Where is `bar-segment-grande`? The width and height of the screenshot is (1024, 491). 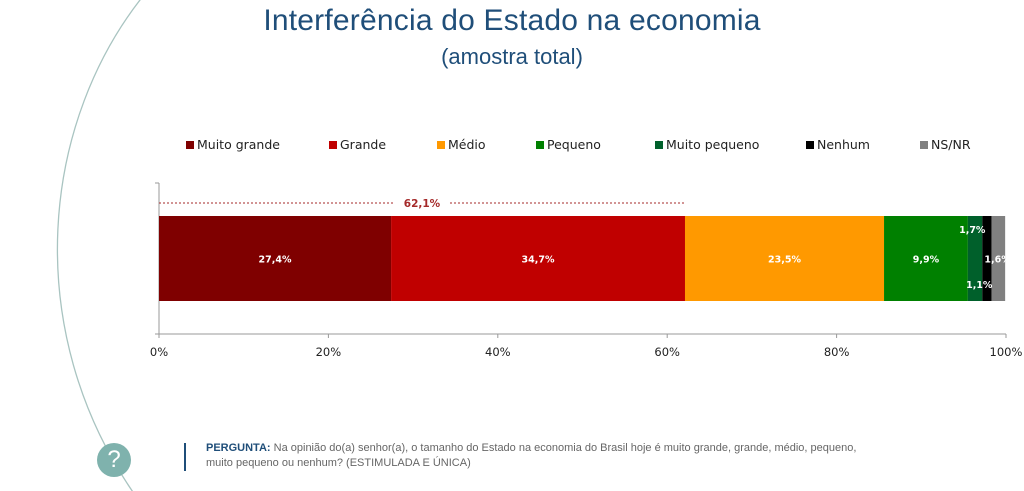
bar-segment-grande is located at coordinates (538, 258).